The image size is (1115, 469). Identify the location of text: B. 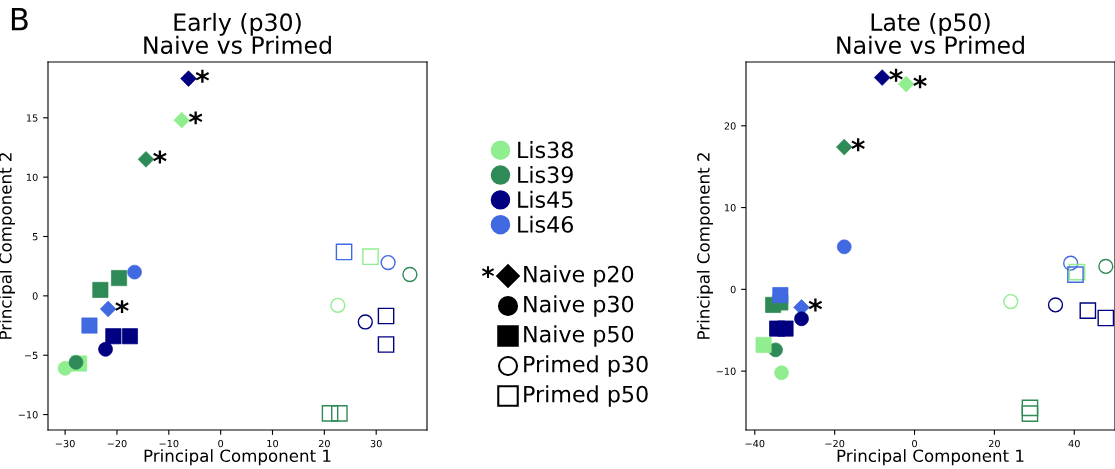
(19, 19).